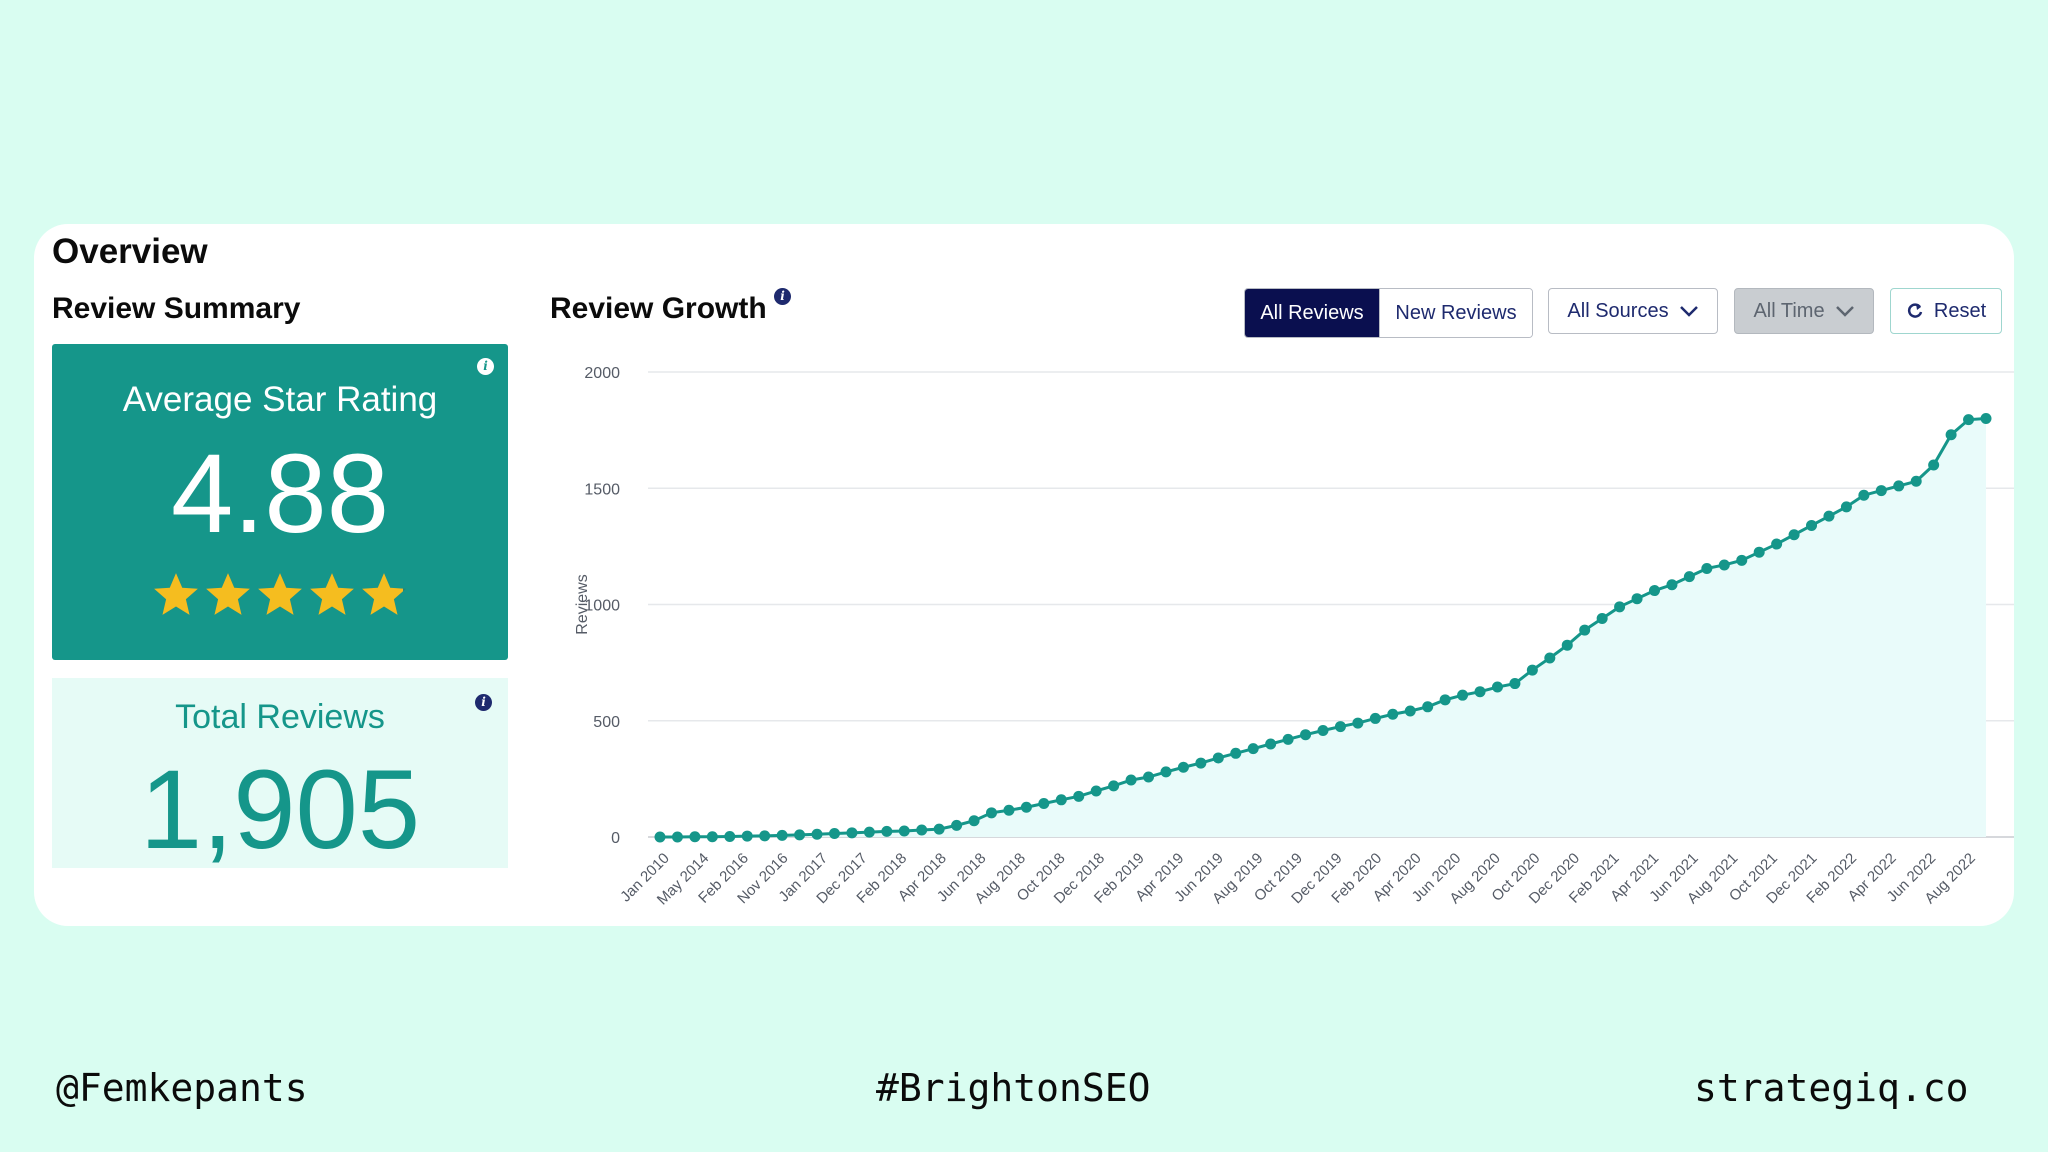 Image resolution: width=2048 pixels, height=1152 pixels. I want to click on average-rating-value: 4.88, so click(280, 493).